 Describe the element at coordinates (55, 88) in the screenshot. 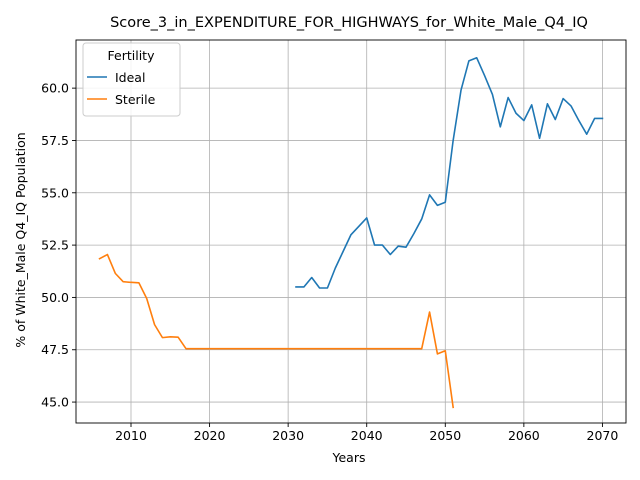

I see `y-tick-label: 60.0` at that location.